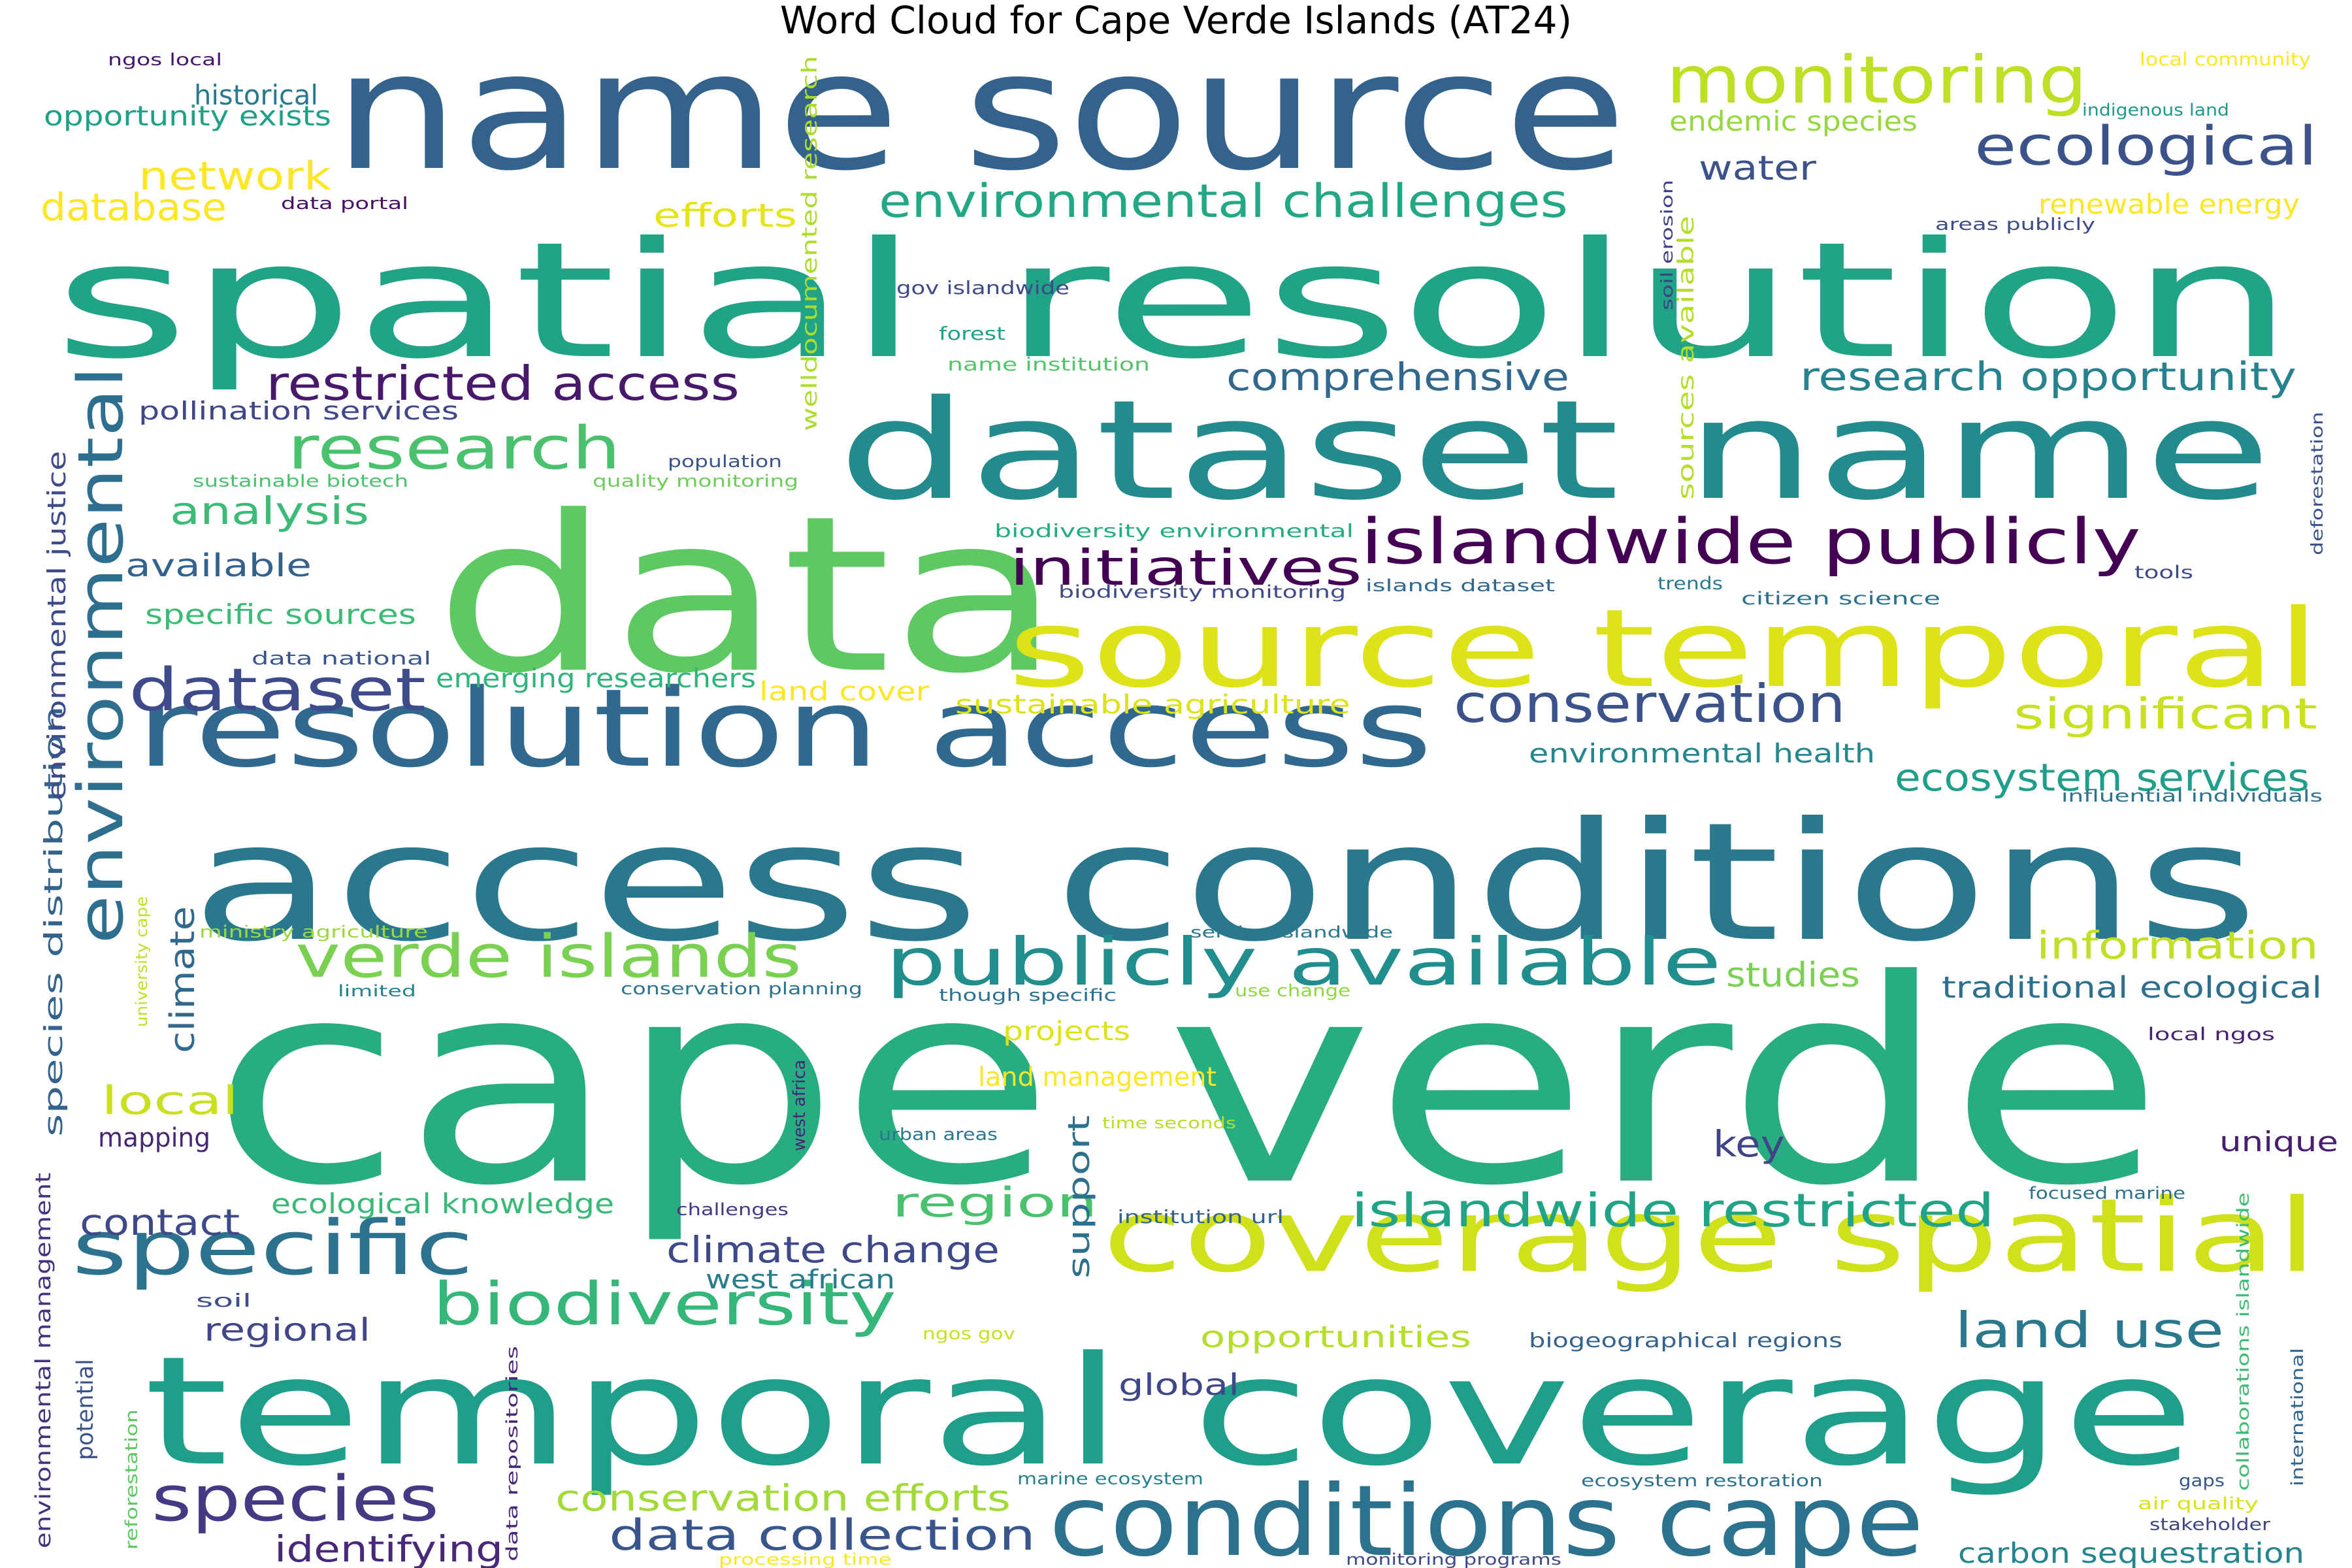 The height and width of the screenshot is (1568, 2352). Describe the element at coordinates (1174, 301) in the screenshot. I see `word-spatial-resolution: spatial resolution` at that location.